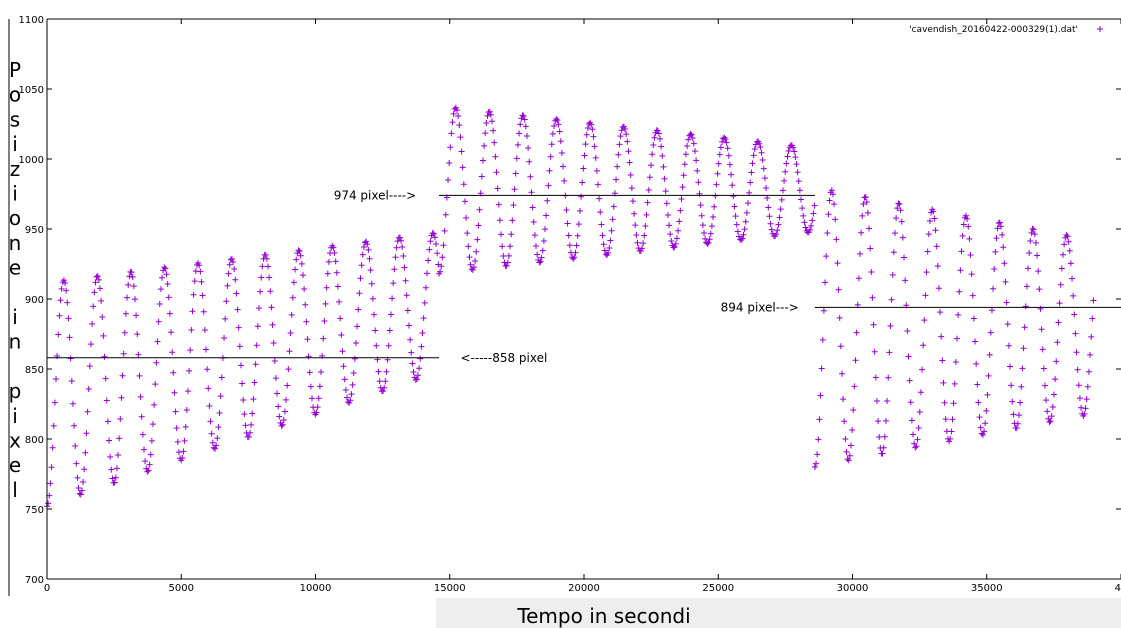 The image size is (1121, 628). Describe the element at coordinates (993, 30) in the screenshot. I see `legend-label: 'cavendish_20160422-000329(1).dat'` at that location.